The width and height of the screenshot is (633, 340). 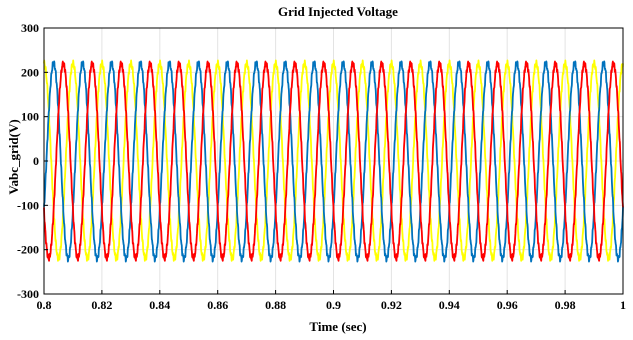 What do you see at coordinates (28, 294) in the screenshot?
I see `y-tick-label: -300` at bounding box center [28, 294].